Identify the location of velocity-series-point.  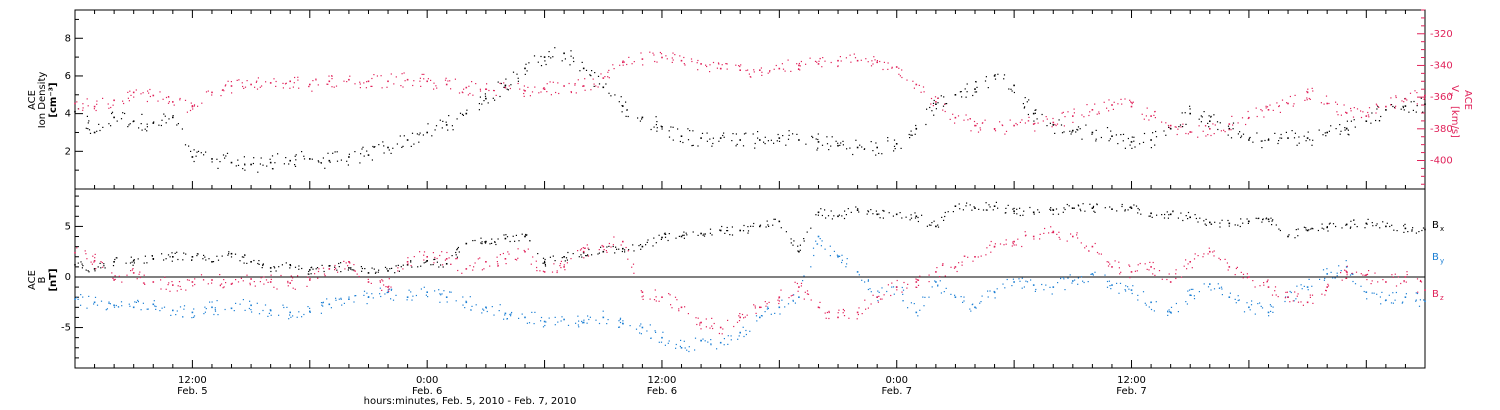
(1033, 124).